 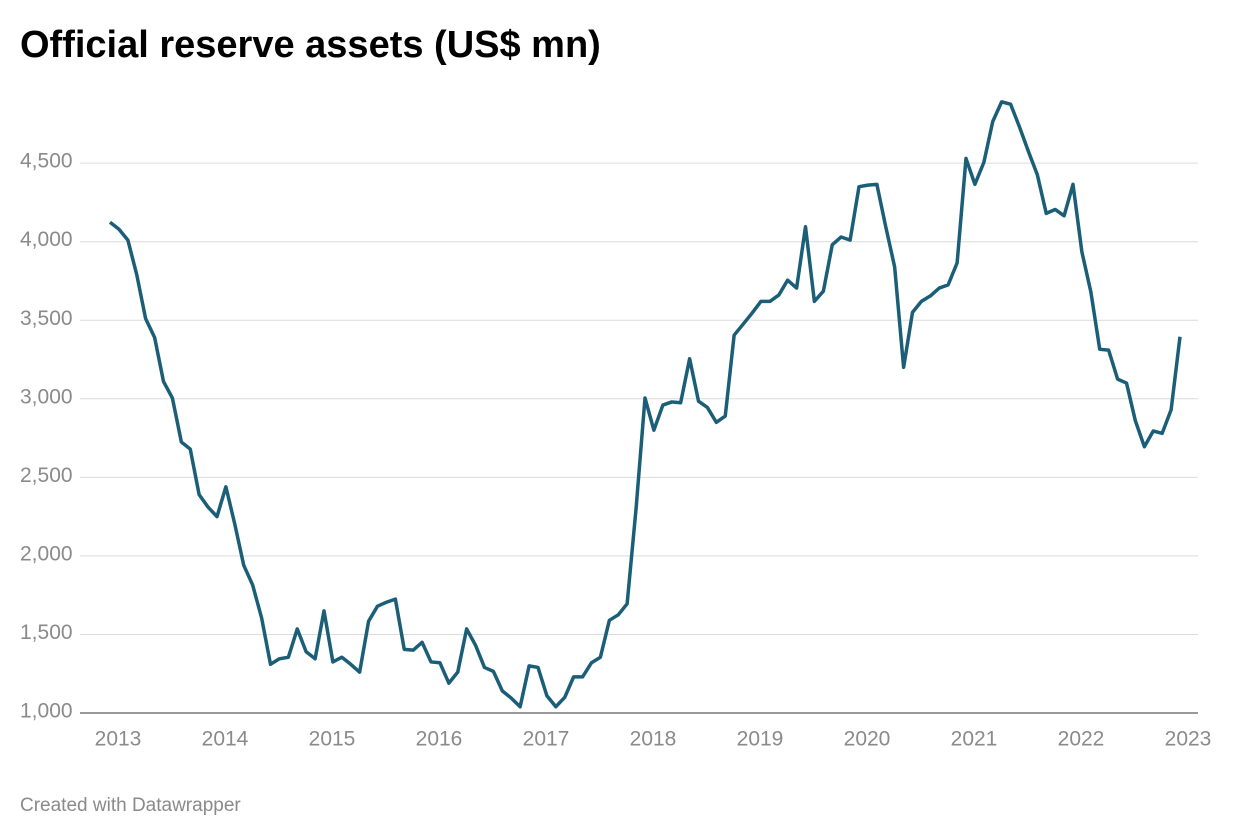 What do you see at coordinates (653, 739) in the screenshot?
I see `x-tick-label: 2018` at bounding box center [653, 739].